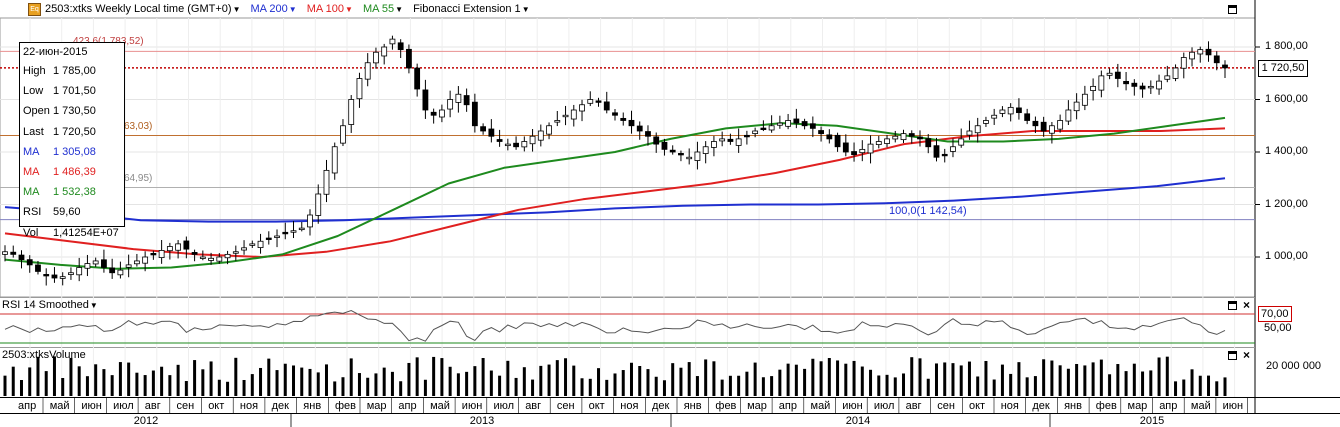 The height and width of the screenshot is (427, 1340). Describe the element at coordinates (273, 9) in the screenshot. I see `ma200-legend: MA 200▼` at that location.